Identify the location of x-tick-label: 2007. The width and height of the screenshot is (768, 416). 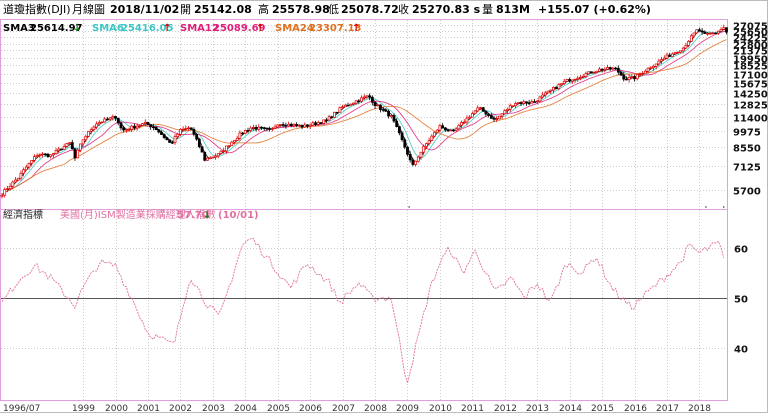
(343, 408).